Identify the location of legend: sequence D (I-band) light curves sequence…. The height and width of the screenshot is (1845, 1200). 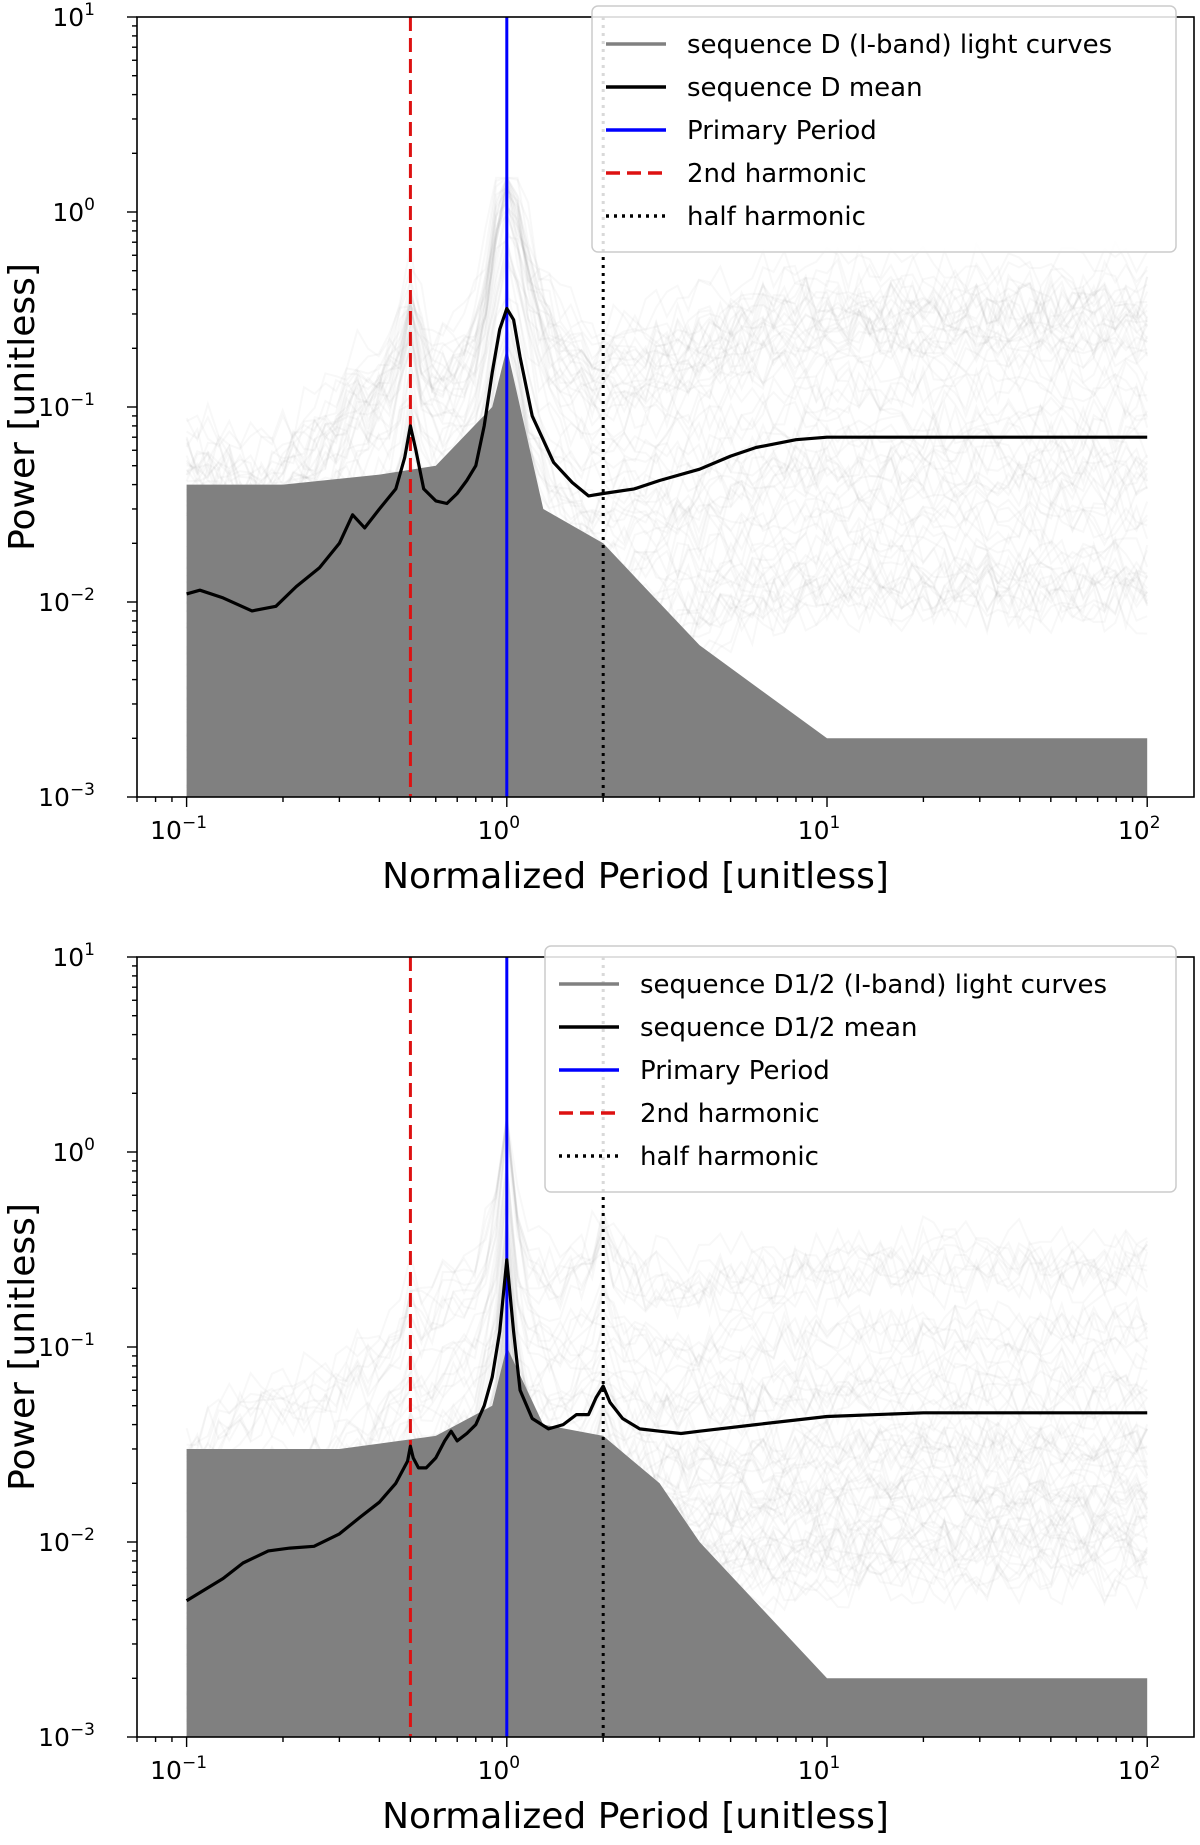
(884, 129).